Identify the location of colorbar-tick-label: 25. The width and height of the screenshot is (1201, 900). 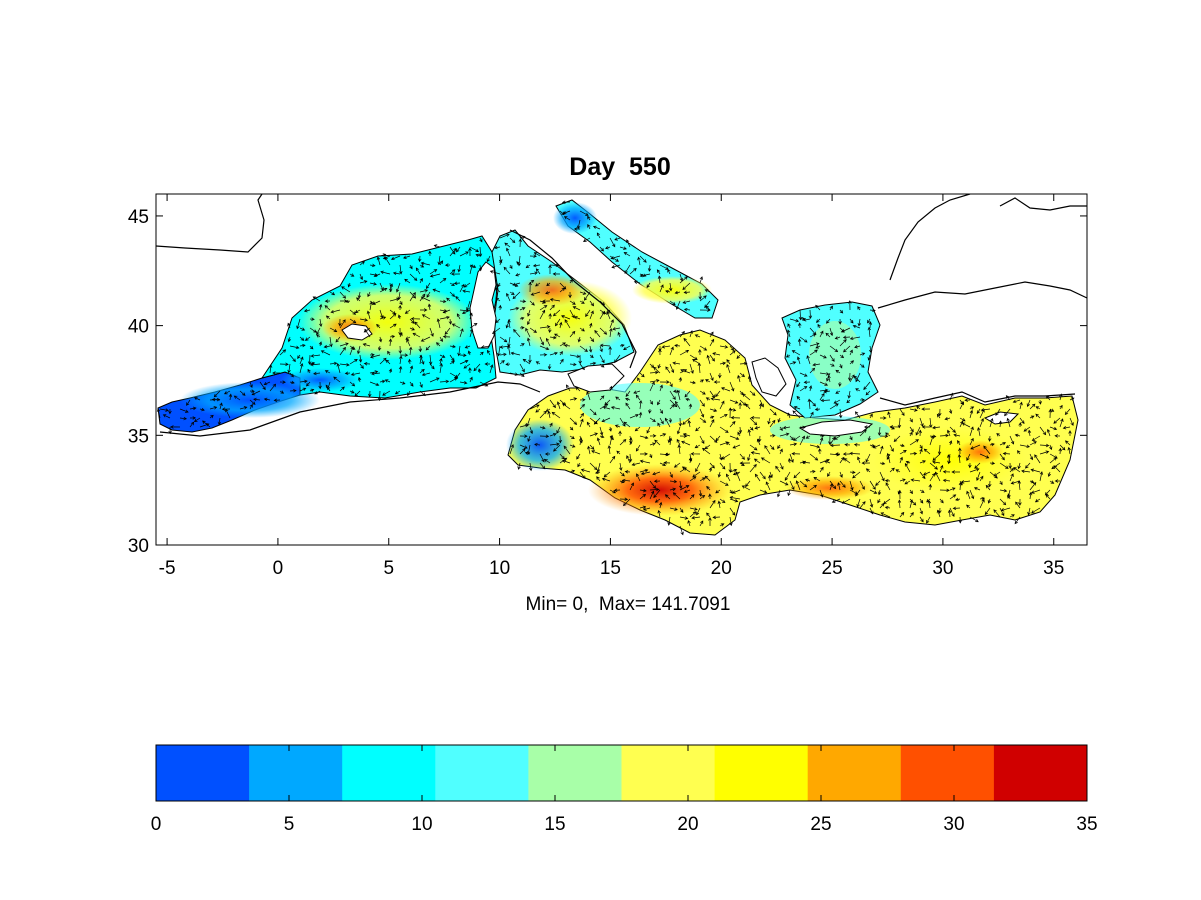
(820, 824).